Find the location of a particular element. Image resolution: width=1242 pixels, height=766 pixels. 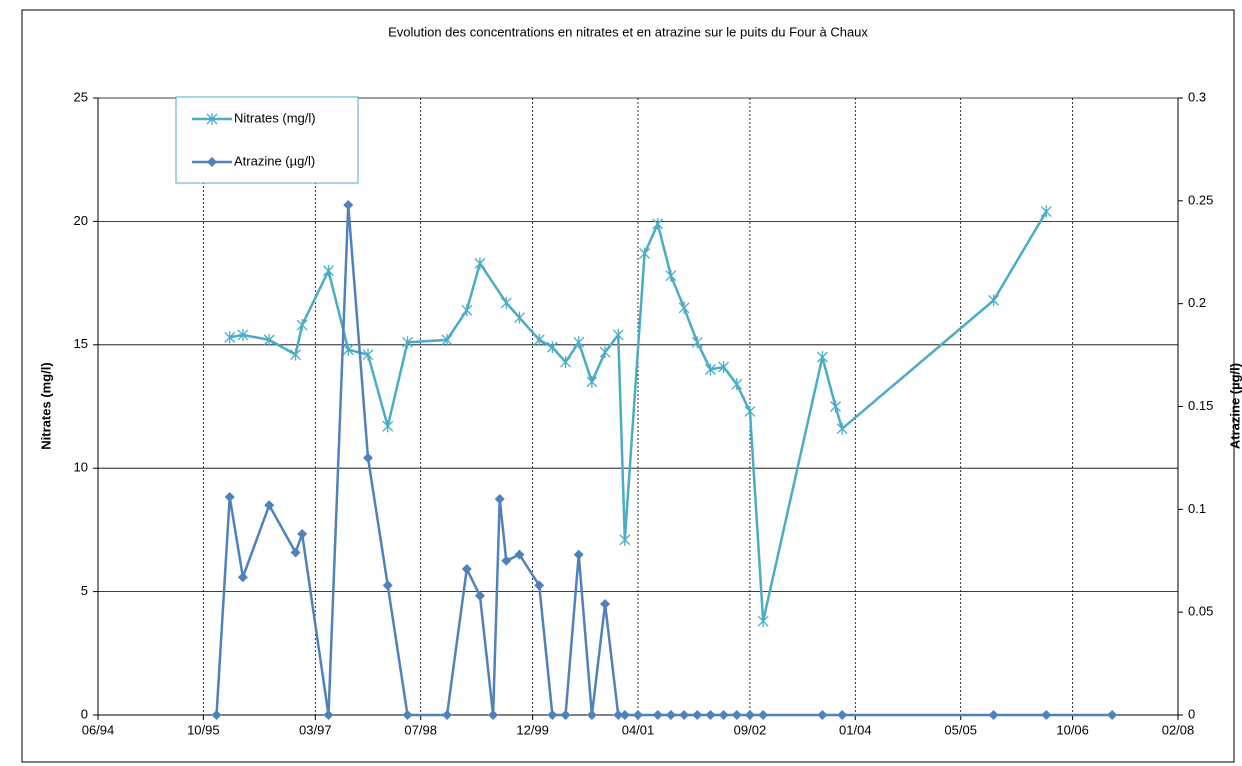

y2-tick-label: 0 is located at coordinates (1191, 713).